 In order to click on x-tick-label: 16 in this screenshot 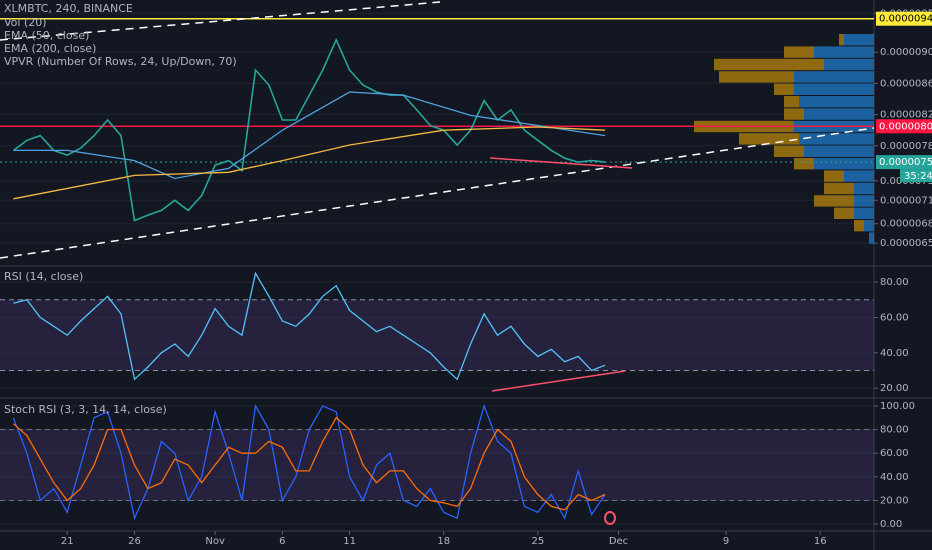, I will do `click(820, 541)`.